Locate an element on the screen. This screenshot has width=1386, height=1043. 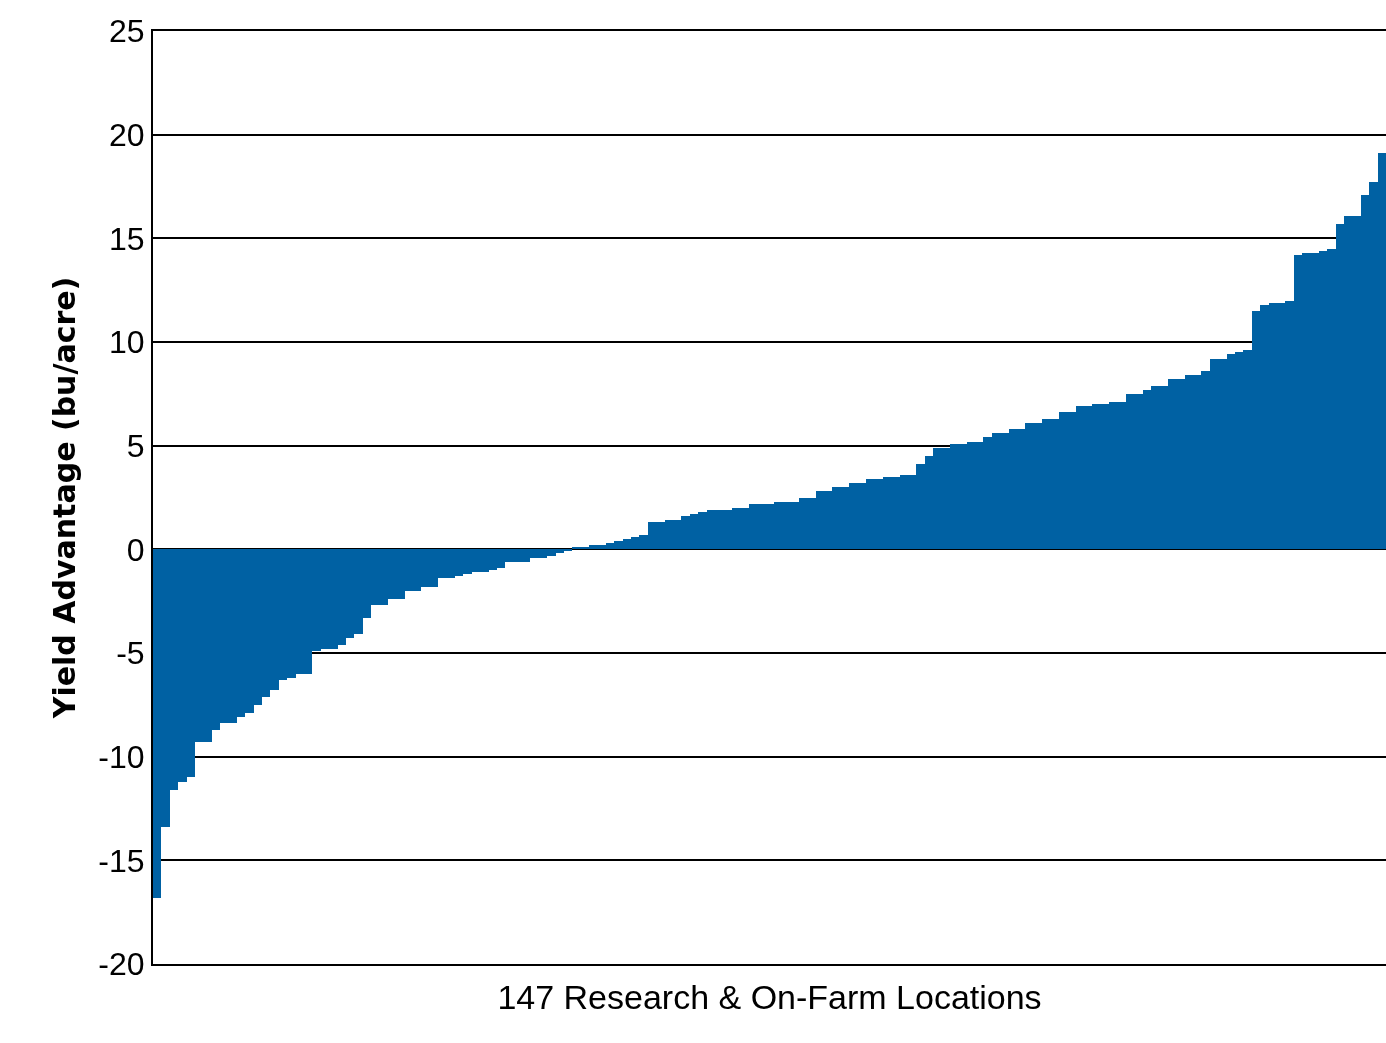
y-tick-label: -15 is located at coordinates (121, 860).